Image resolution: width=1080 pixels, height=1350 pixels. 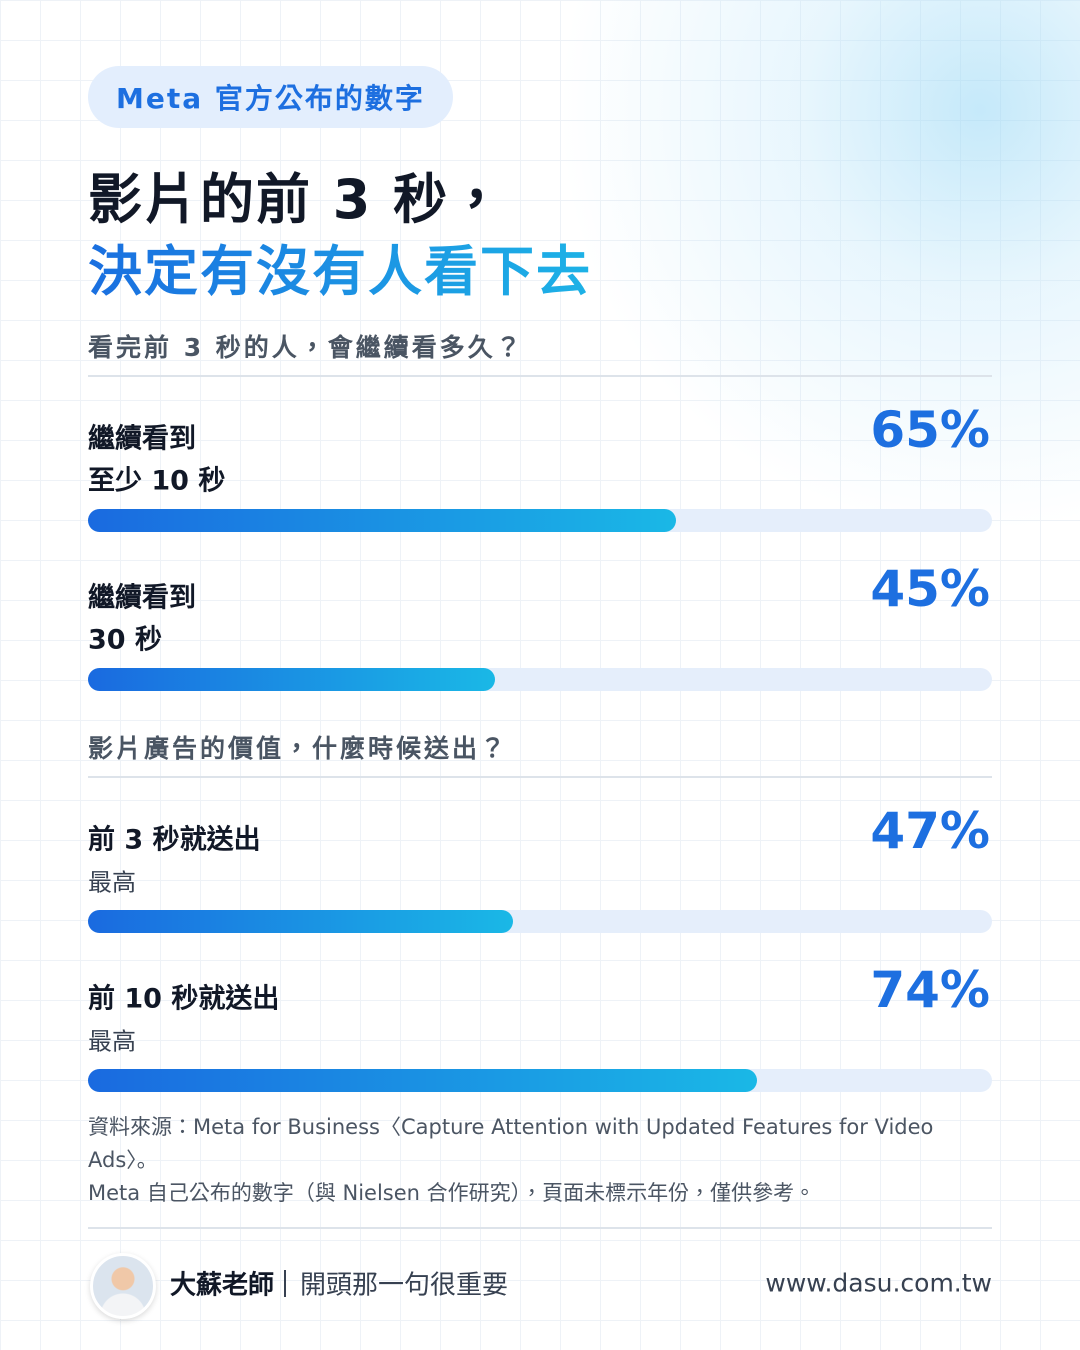 What do you see at coordinates (270, 97) in the screenshot?
I see `badge: Meta 官方公布的數字` at bounding box center [270, 97].